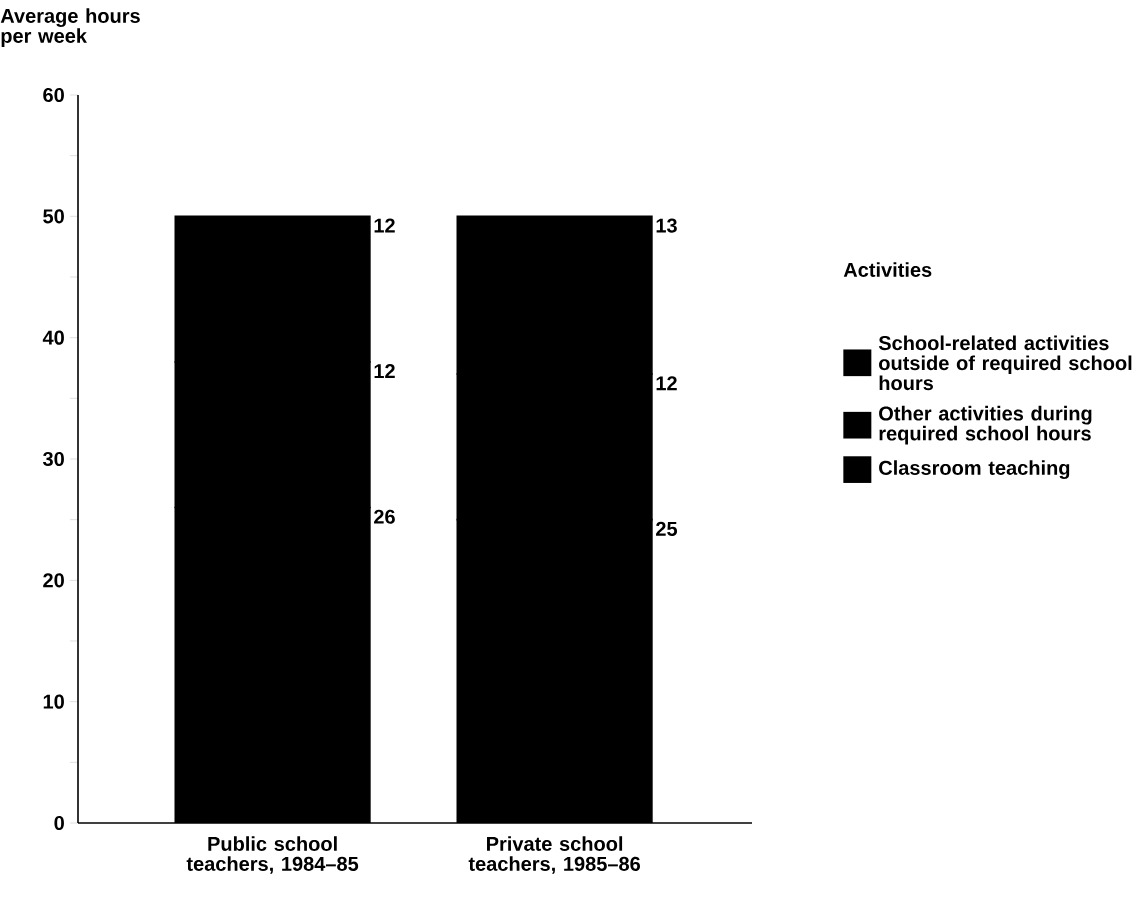 The width and height of the screenshot is (1143, 909). I want to click on y-tick-label: 0, so click(59, 823).